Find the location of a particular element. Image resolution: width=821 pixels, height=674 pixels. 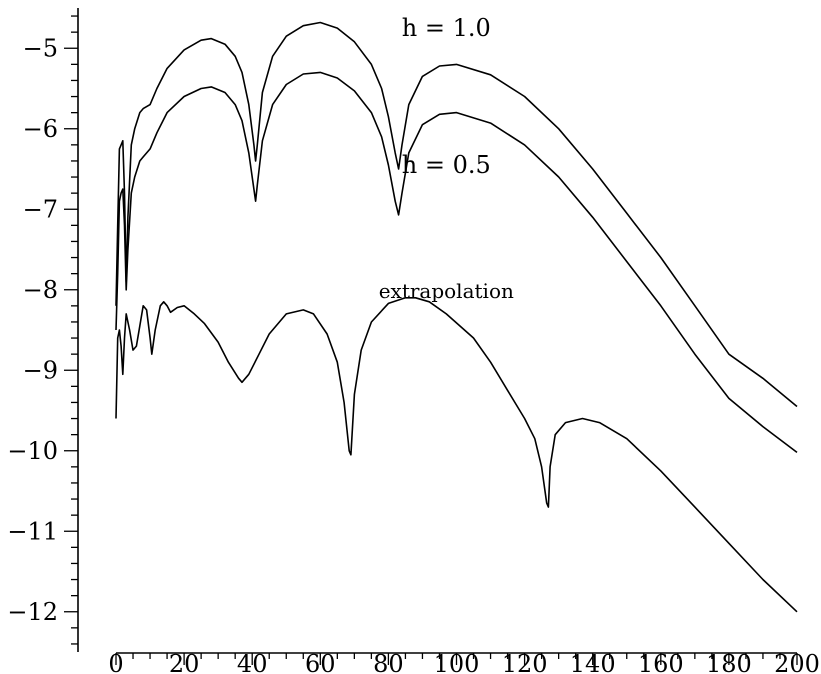

annotation-h-0-5: h = 0.5 is located at coordinates (446, 165).